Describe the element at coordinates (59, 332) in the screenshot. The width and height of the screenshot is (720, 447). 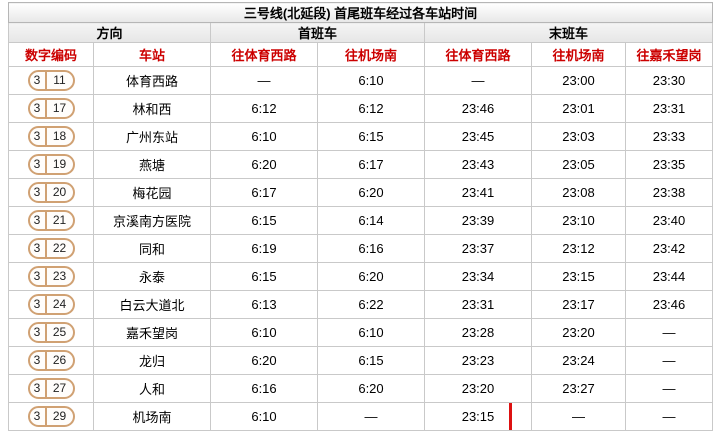
I see `station-number: 25` at that location.